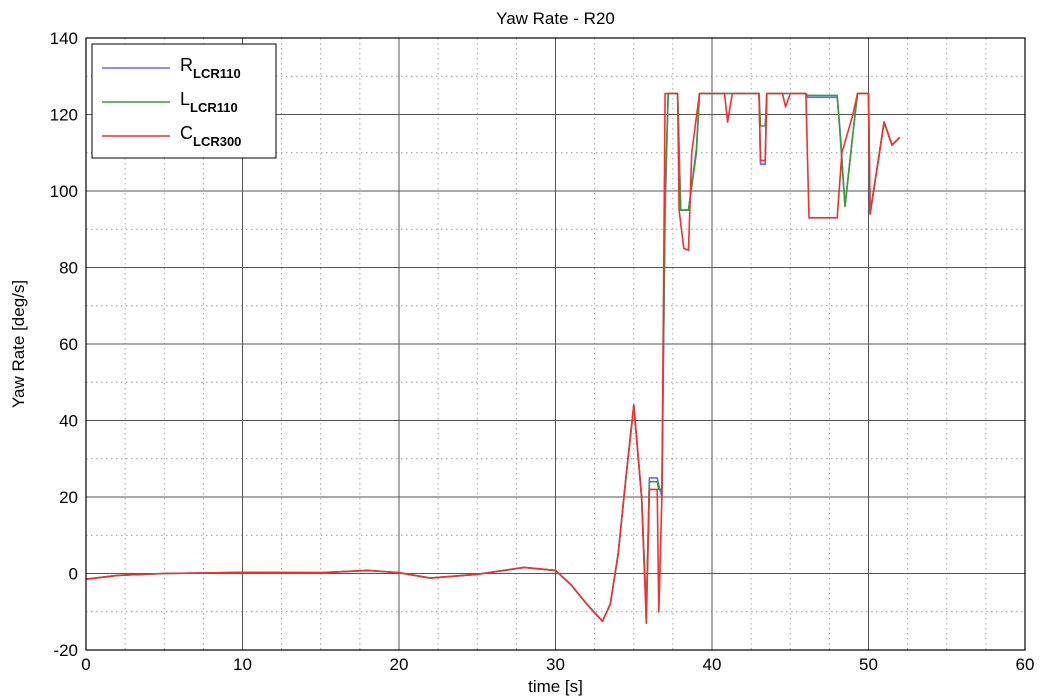 The image size is (1040, 697). What do you see at coordinates (64, 115) in the screenshot?
I see `y-tick-label: 120` at bounding box center [64, 115].